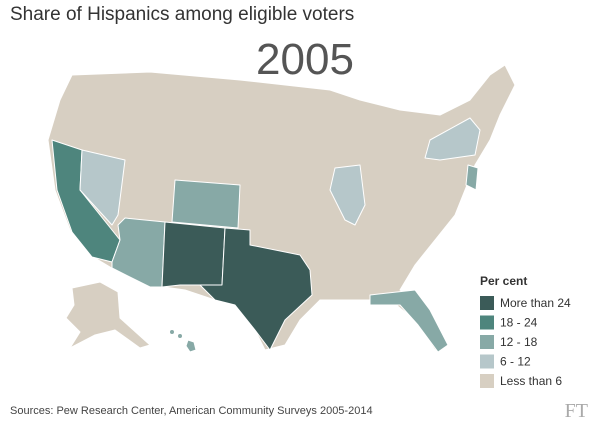 The image size is (600, 428). What do you see at coordinates (305, 59) in the screenshot?
I see `year: 2005` at bounding box center [305, 59].